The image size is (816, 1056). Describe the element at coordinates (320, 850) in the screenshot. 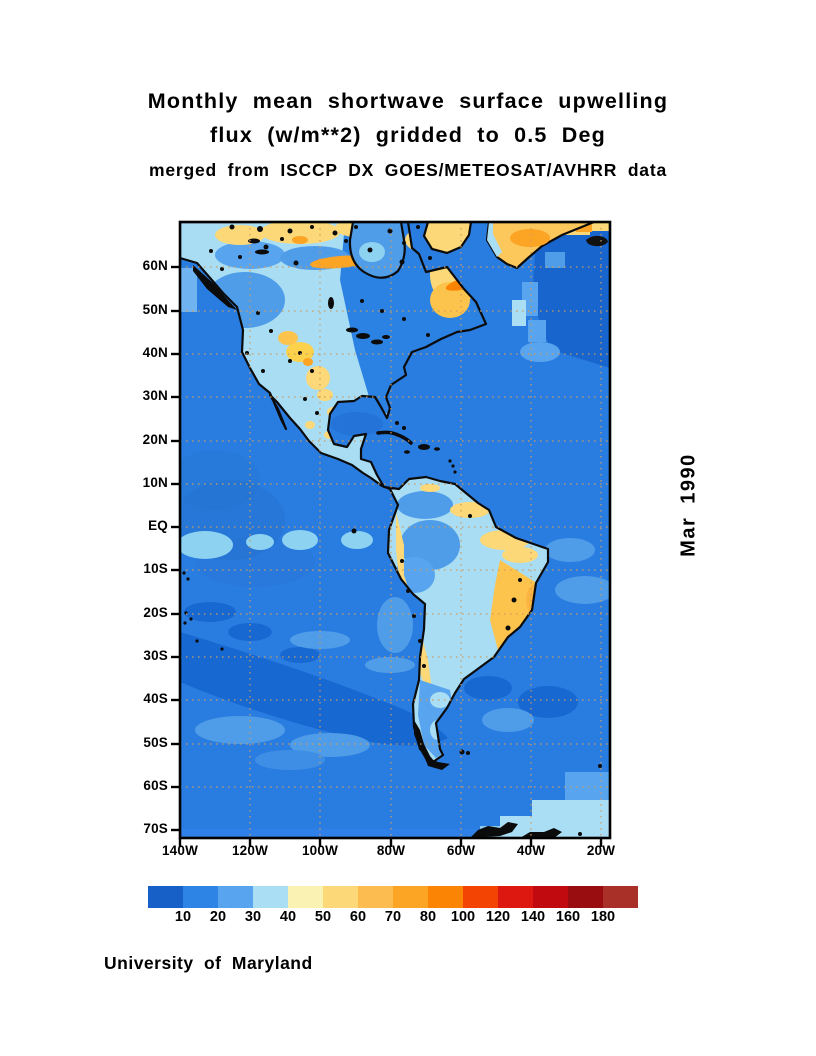

I see `lon-tick-label: 100W` at that location.